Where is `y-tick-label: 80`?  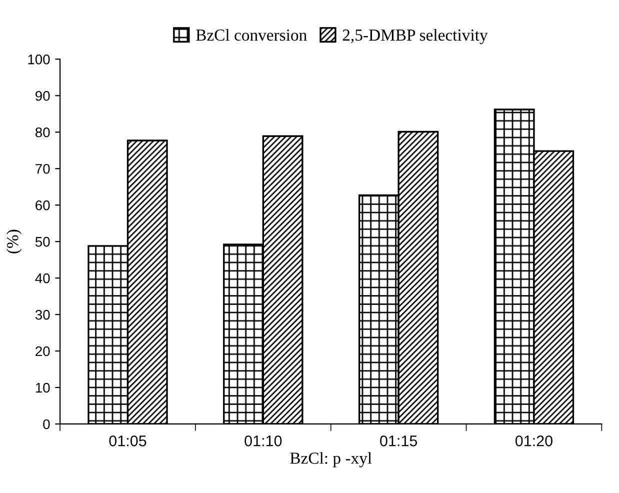 y-tick-label: 80 is located at coordinates (42, 132).